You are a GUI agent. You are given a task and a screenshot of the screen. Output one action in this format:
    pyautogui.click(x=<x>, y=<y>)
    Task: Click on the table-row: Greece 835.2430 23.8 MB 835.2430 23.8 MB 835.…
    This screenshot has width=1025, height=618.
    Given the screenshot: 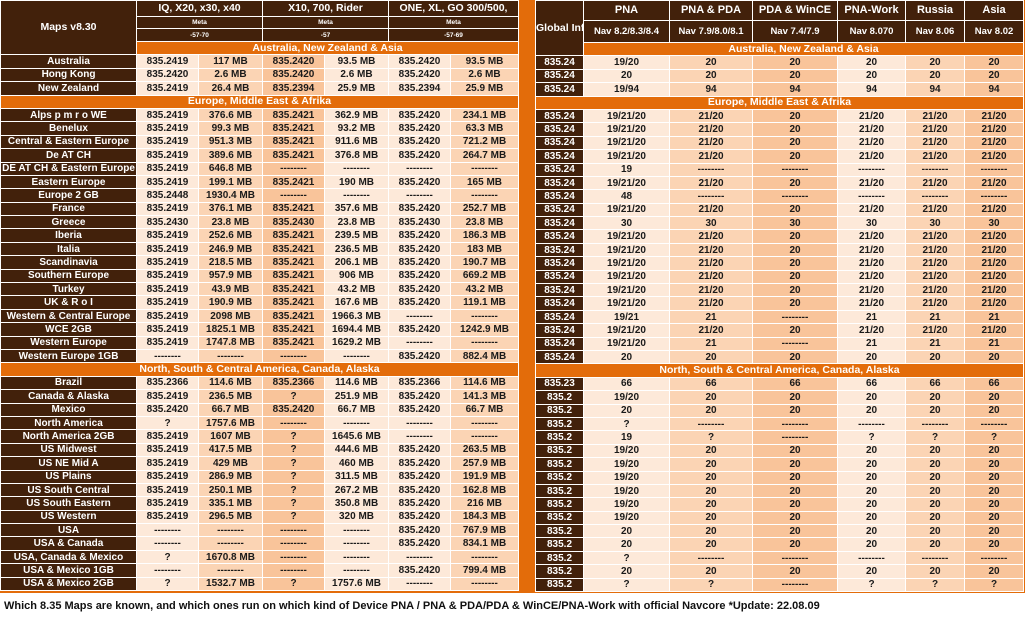 What is the action you would take?
    pyautogui.click(x=259, y=222)
    